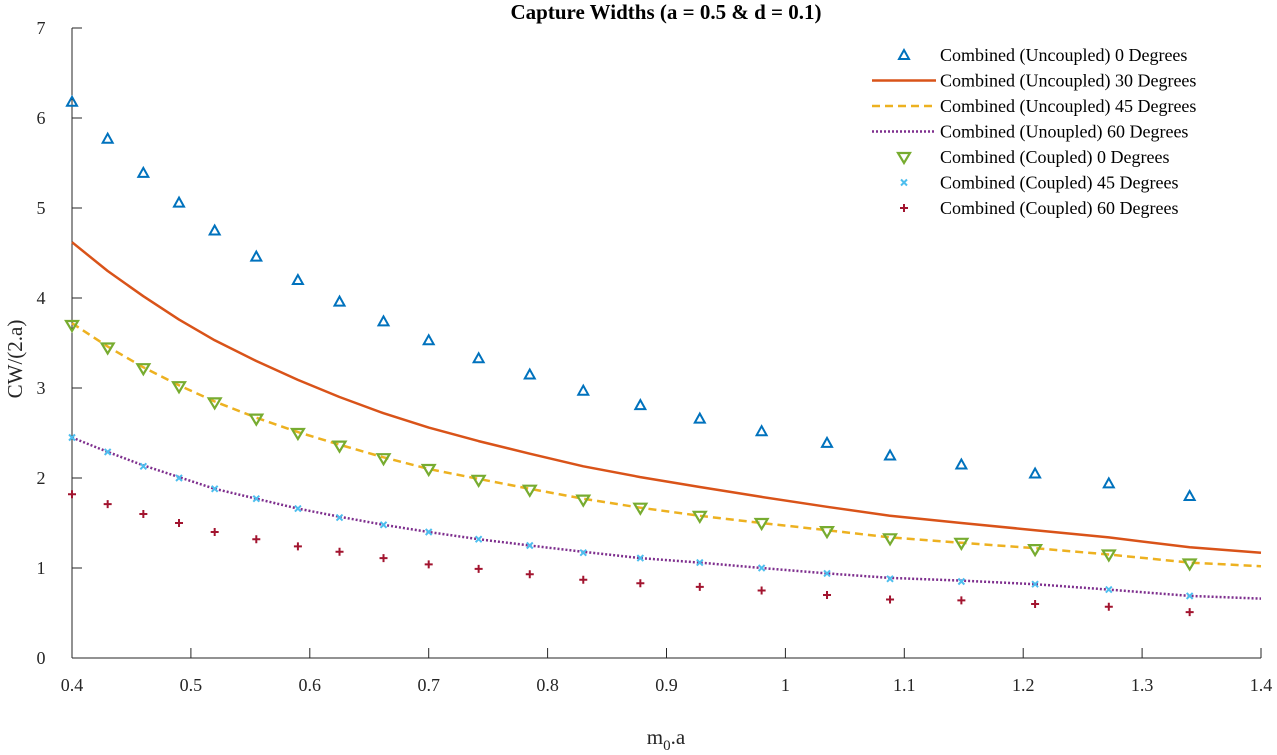 Image resolution: width=1277 pixels, height=755 pixels. Describe the element at coordinates (1023, 685) in the screenshot. I see `x-tick-label: 1.2` at that location.